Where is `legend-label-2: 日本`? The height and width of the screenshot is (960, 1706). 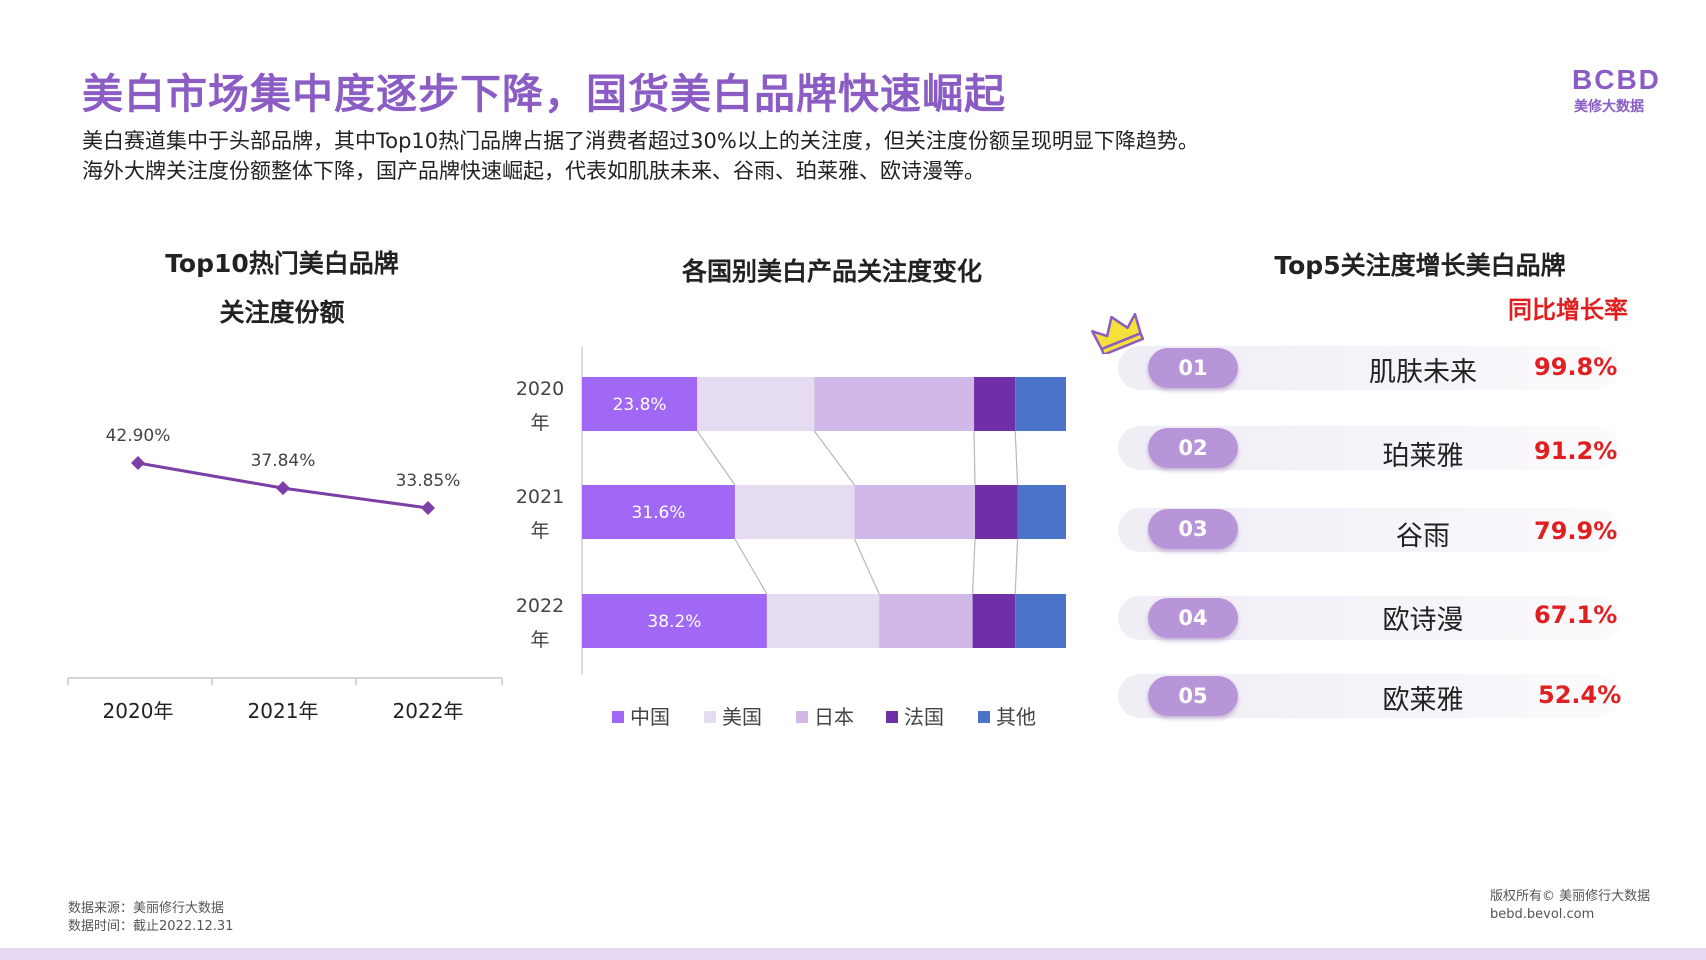 legend-label-2: 日本 is located at coordinates (834, 717).